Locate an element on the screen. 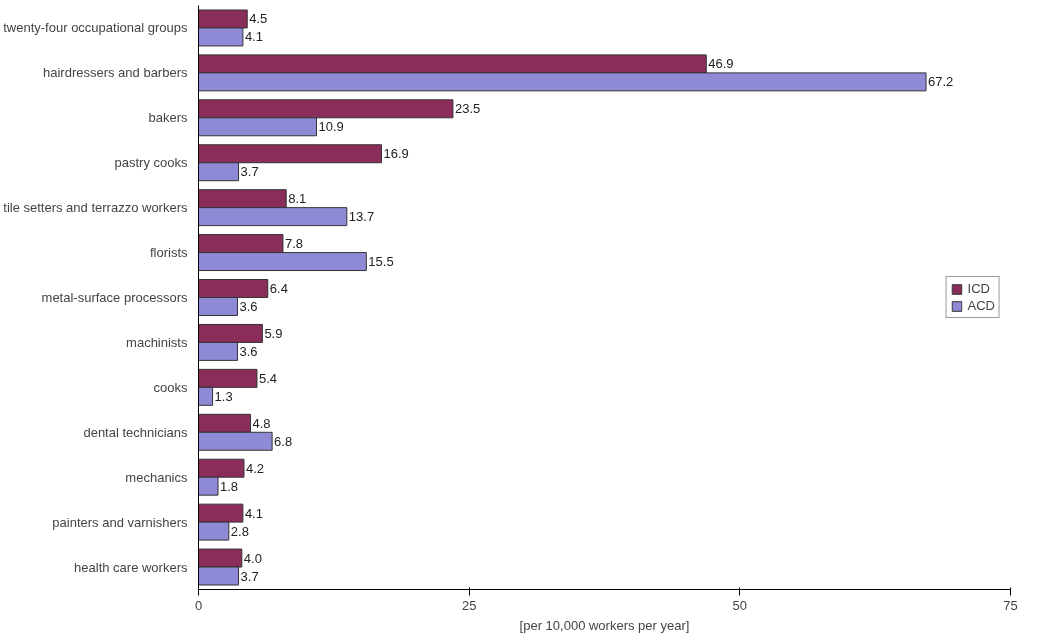 The width and height of the screenshot is (1037, 640). data-label: 5.9 is located at coordinates (273, 333).